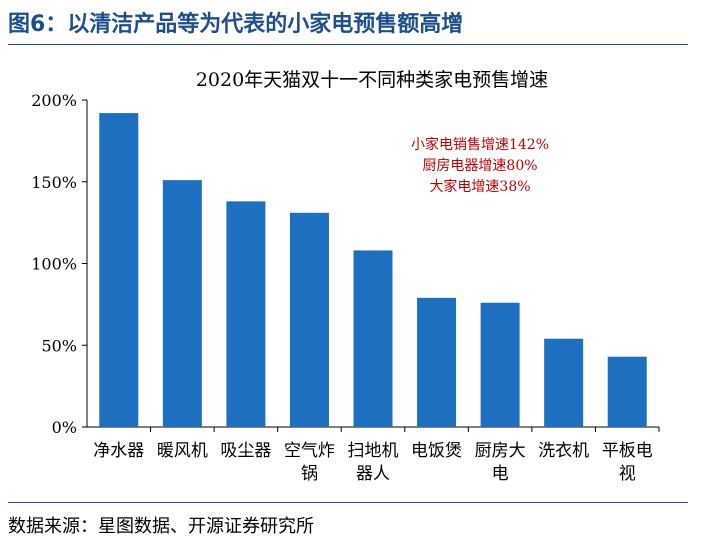  Describe the element at coordinates (479, 166) in the screenshot. I see `annotation-text: 厨房电器增速80%` at that location.